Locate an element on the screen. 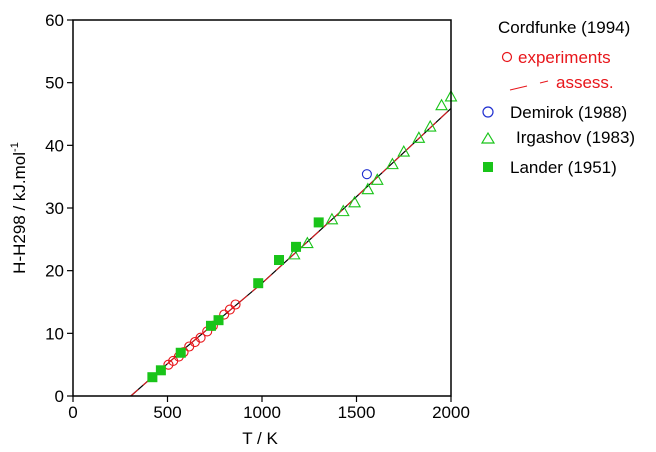 The width and height of the screenshot is (656, 452). y-axis-label: H-H298 / kJ.mol-1 is located at coordinates (19, 208).